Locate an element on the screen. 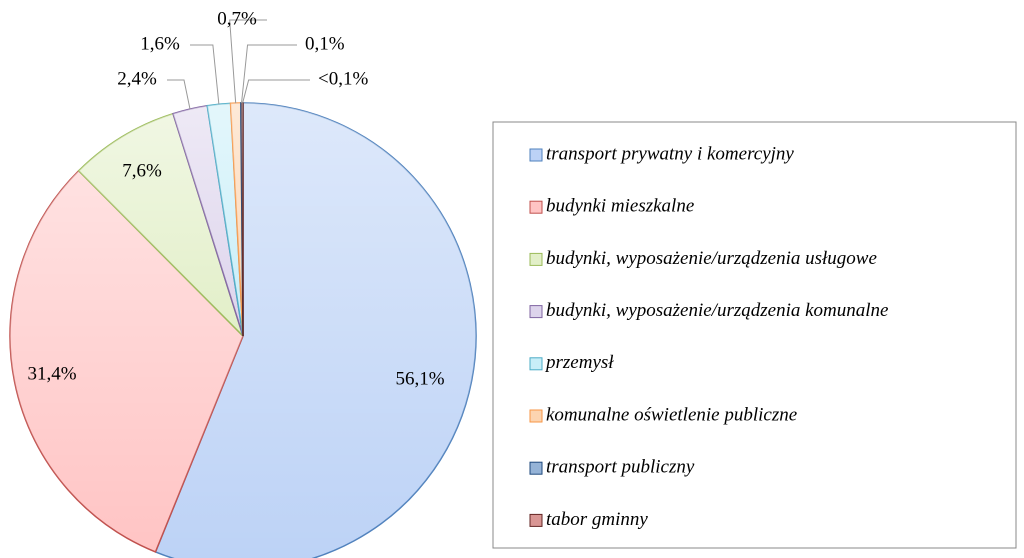 This screenshot has width=1024, height=558. legend-label: przemysł is located at coordinates (579, 362).